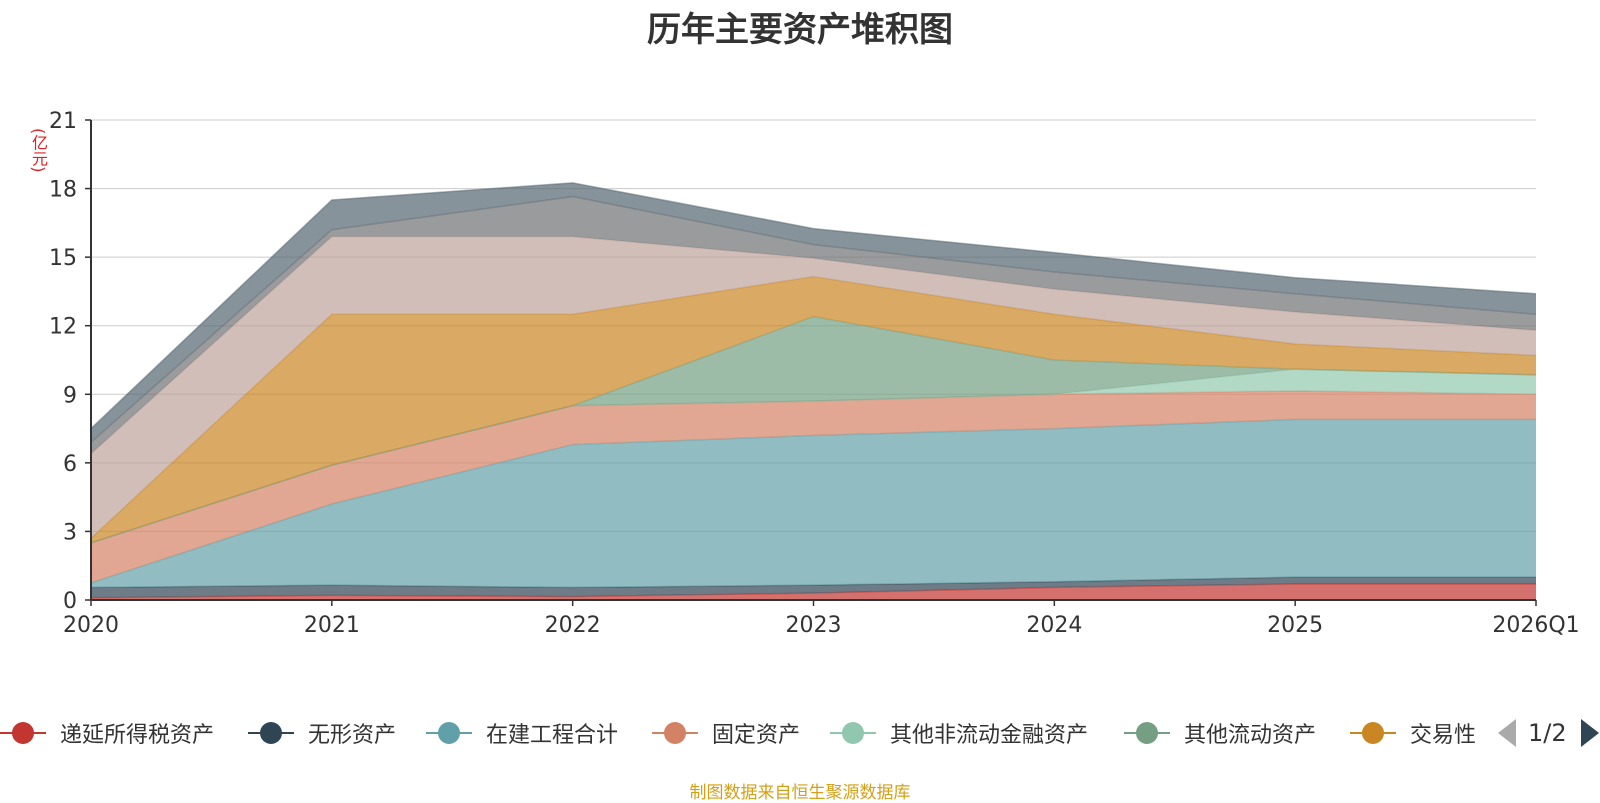  Describe the element at coordinates (989, 735) in the screenshot. I see `legend-label: 其他非流动金融资产` at that location.